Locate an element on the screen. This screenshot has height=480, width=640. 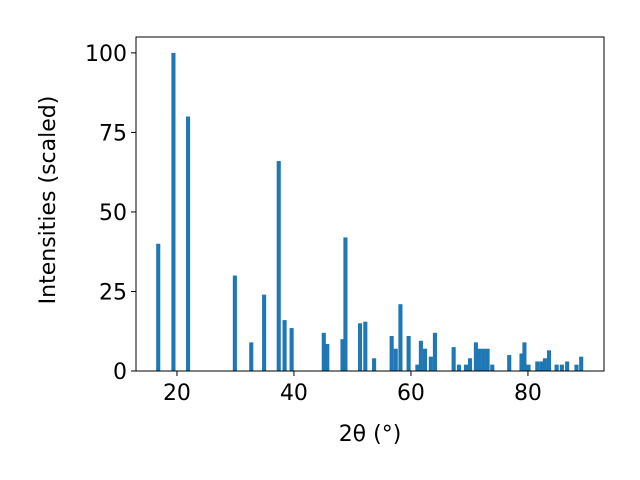
x-tick-label: 80 is located at coordinates (528, 393).